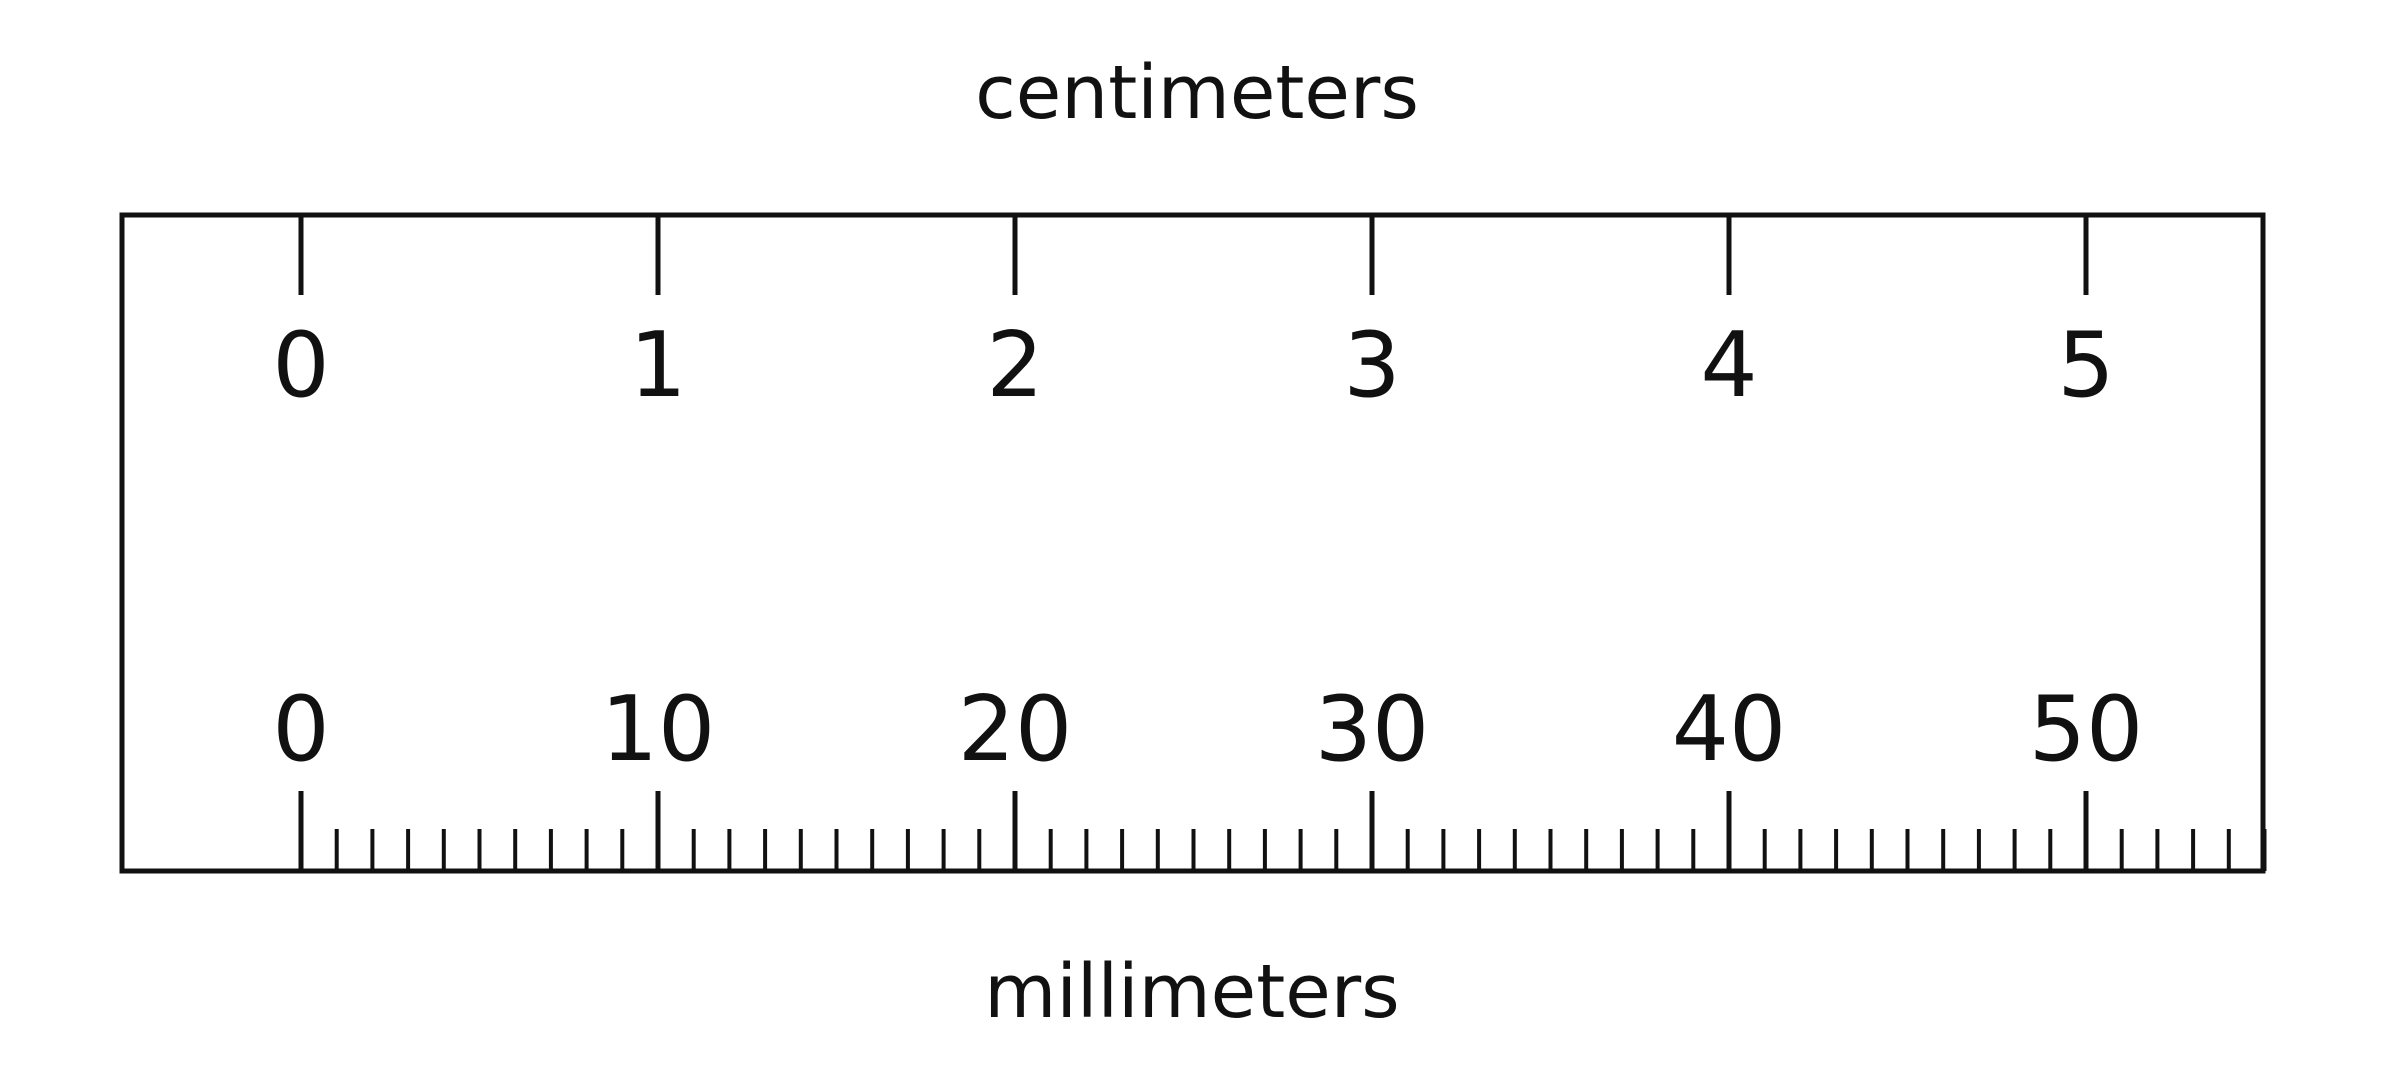  What do you see at coordinates (1371, 365) in the screenshot?
I see `cm-label-3: 3` at bounding box center [1371, 365].